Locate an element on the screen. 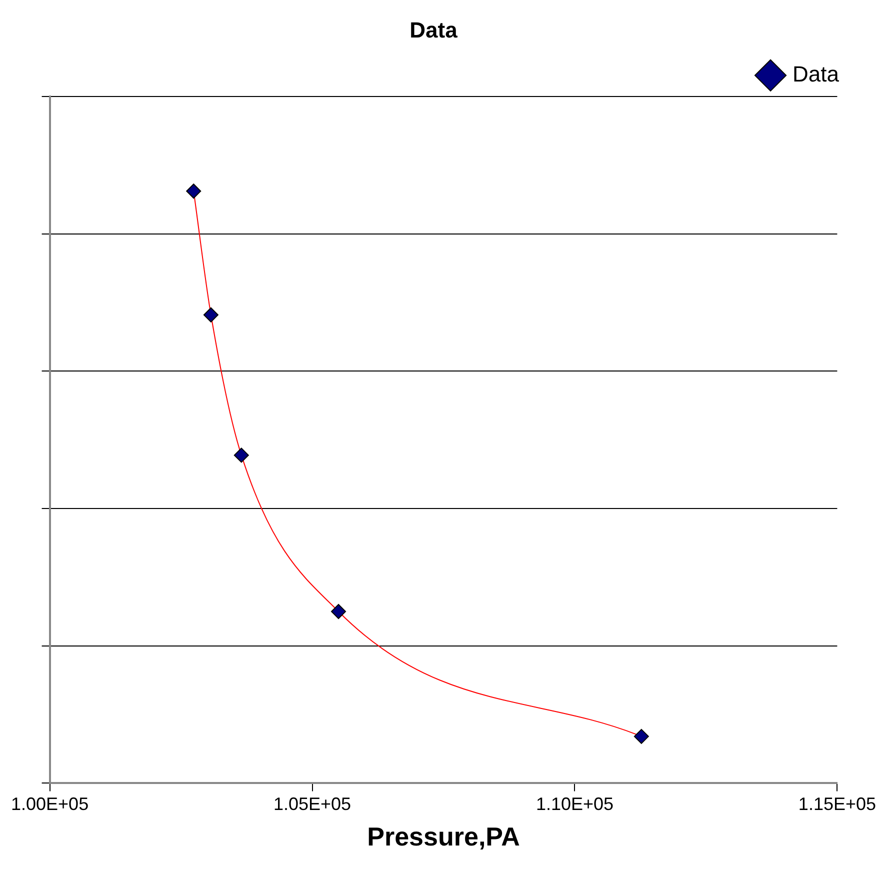  legend-label: Data is located at coordinates (816, 73).